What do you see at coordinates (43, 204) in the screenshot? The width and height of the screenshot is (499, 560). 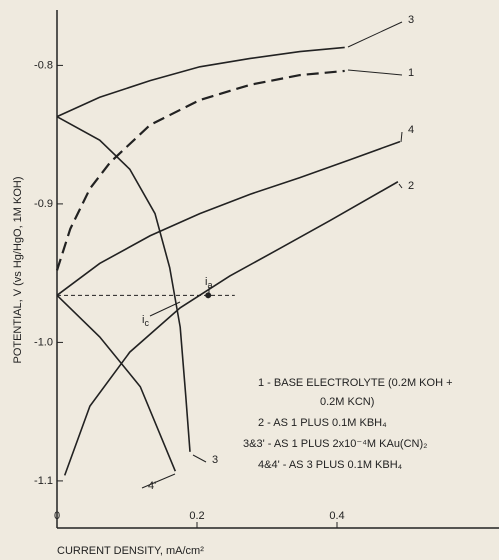 I see `y-tick-label: -0.9` at bounding box center [43, 204].